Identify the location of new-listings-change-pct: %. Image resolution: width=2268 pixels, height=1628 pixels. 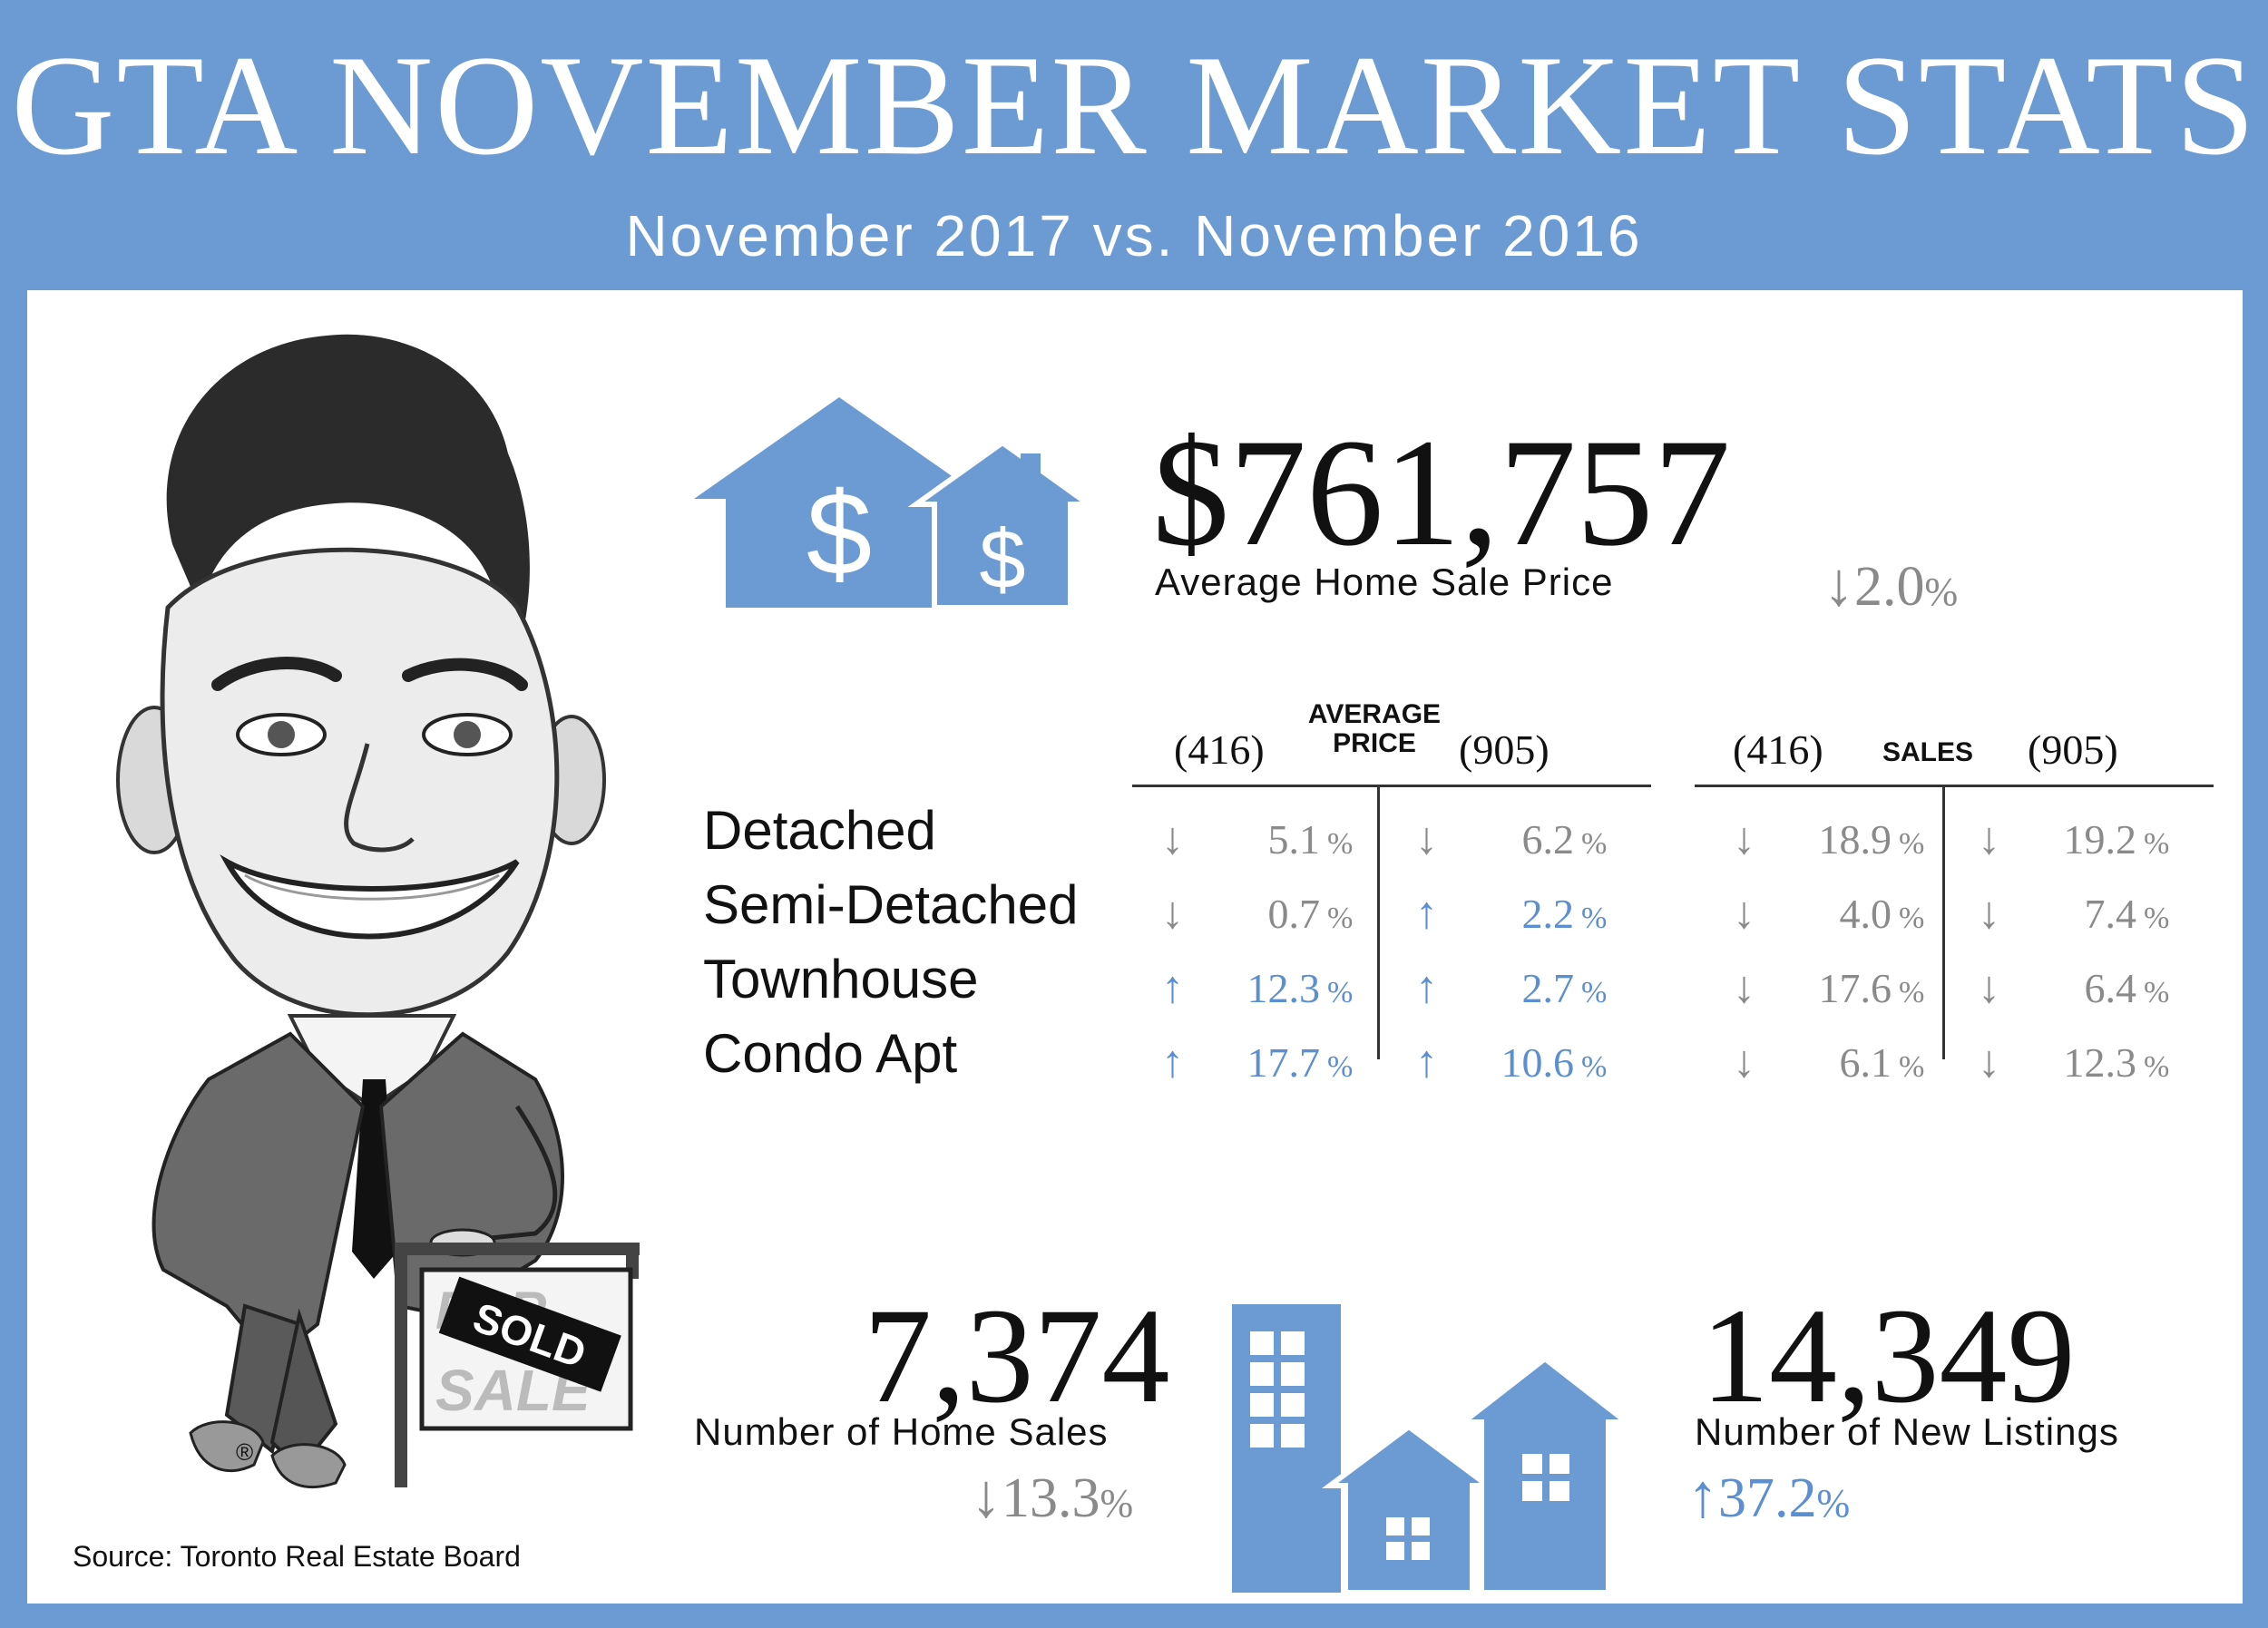
(1834, 1503).